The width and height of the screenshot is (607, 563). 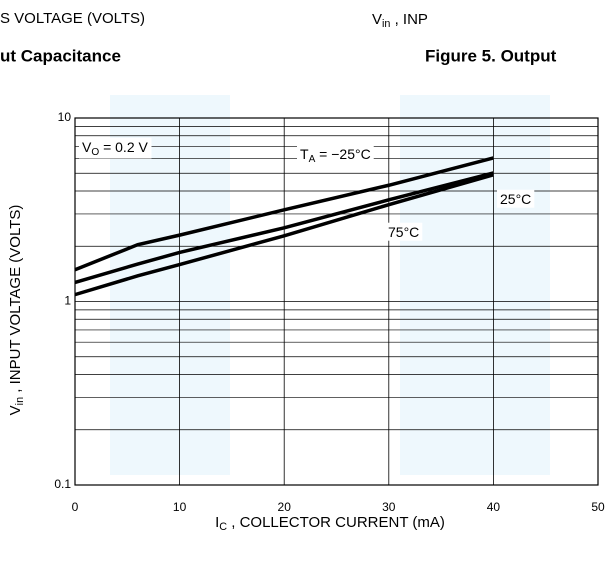 What do you see at coordinates (223, 527) in the screenshot?
I see `x-axis-label-part: C` at bounding box center [223, 527].